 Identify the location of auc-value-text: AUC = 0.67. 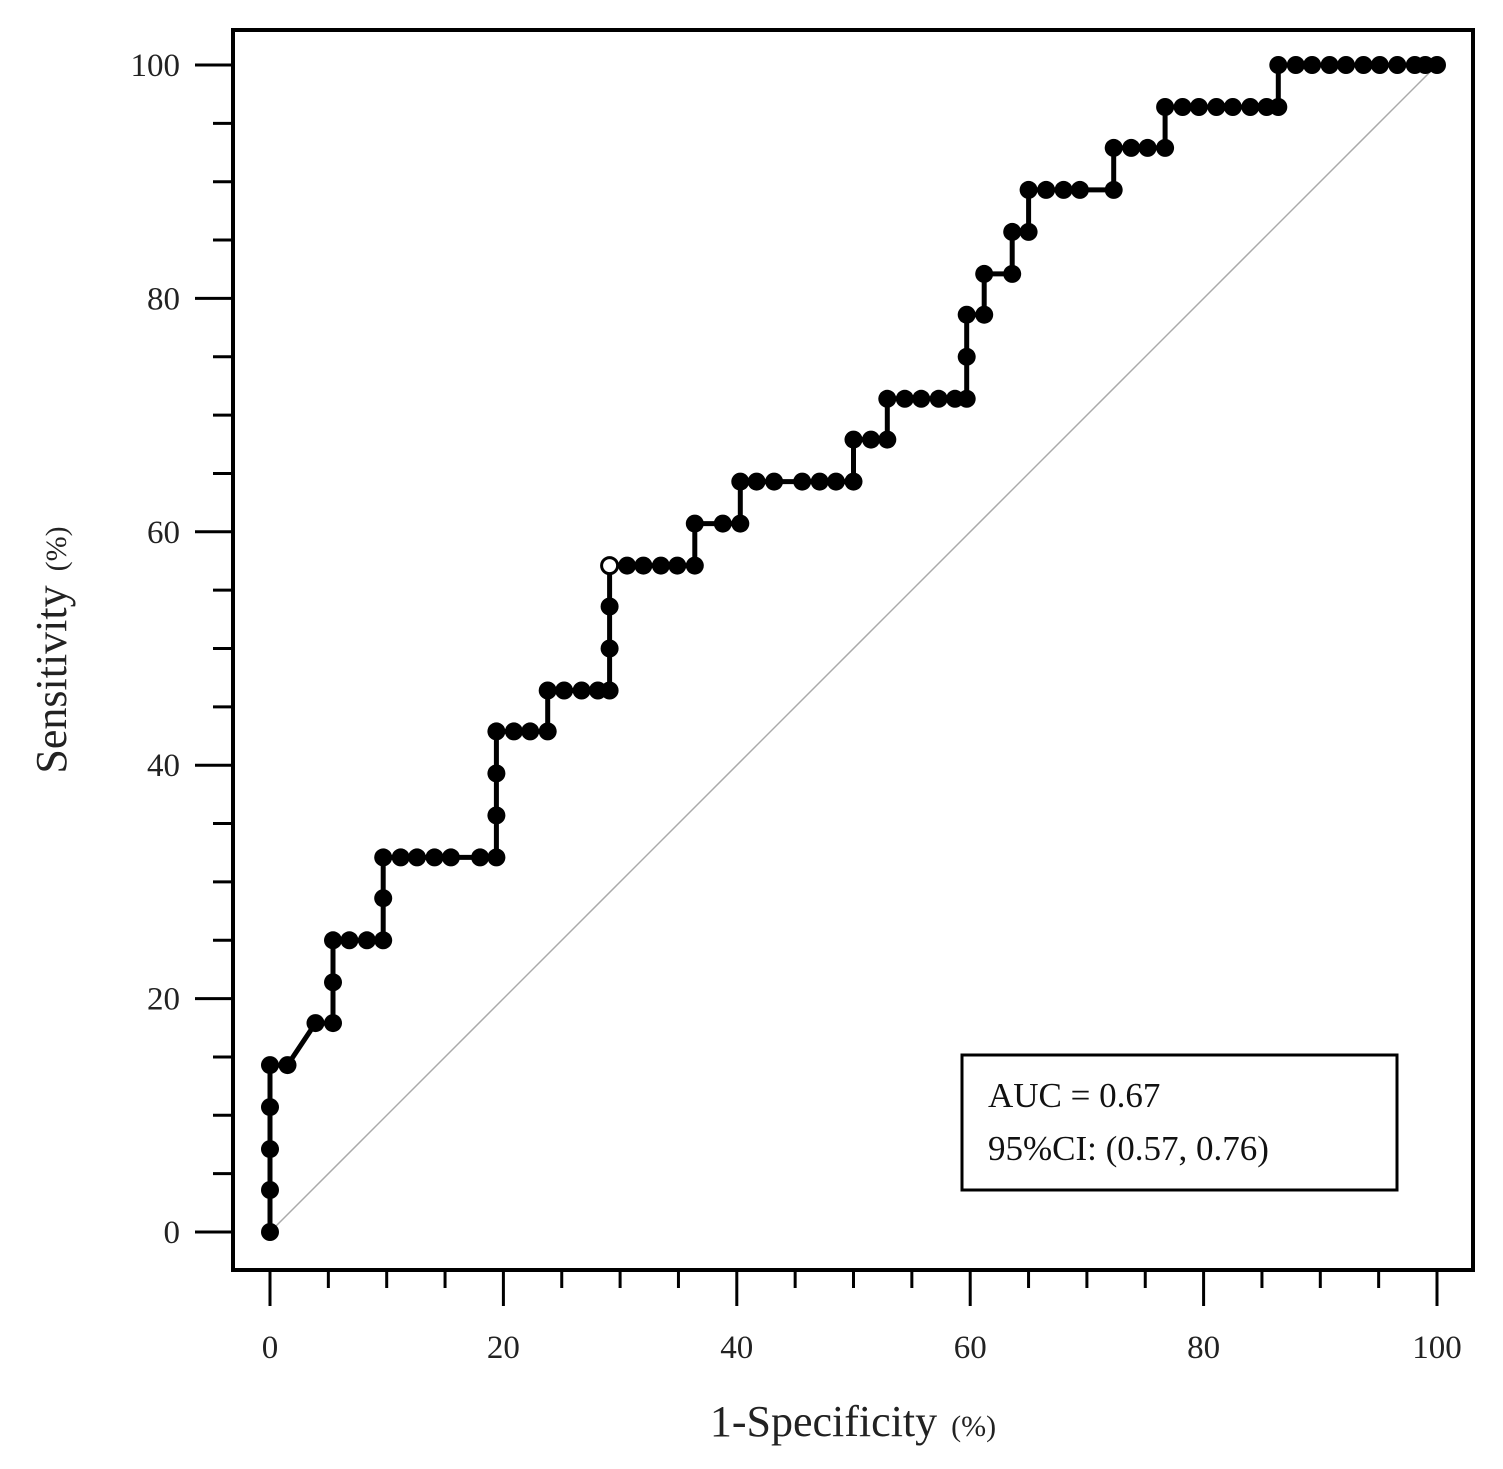
(1074, 1095).